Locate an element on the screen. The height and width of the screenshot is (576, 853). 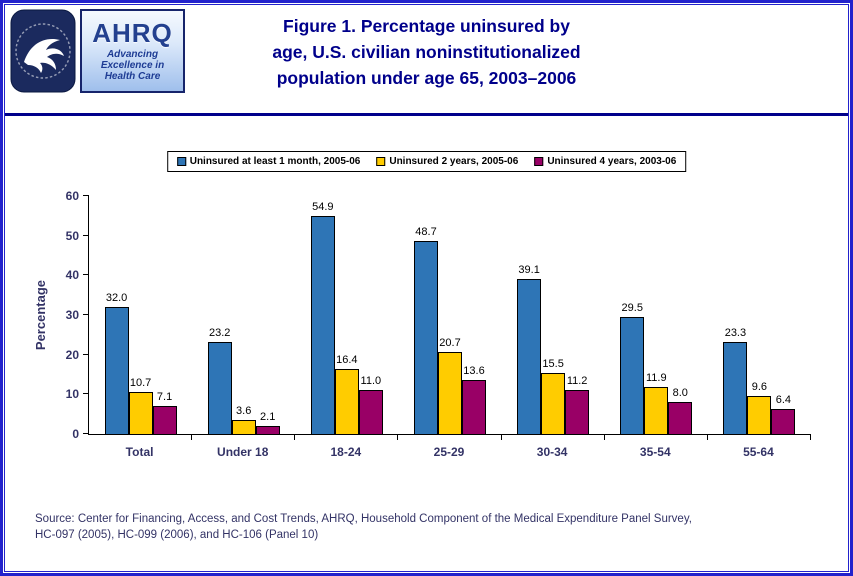
ahrq-logo-tagline: Advancing Excellence in Health Care is located at coordinates (132, 65).